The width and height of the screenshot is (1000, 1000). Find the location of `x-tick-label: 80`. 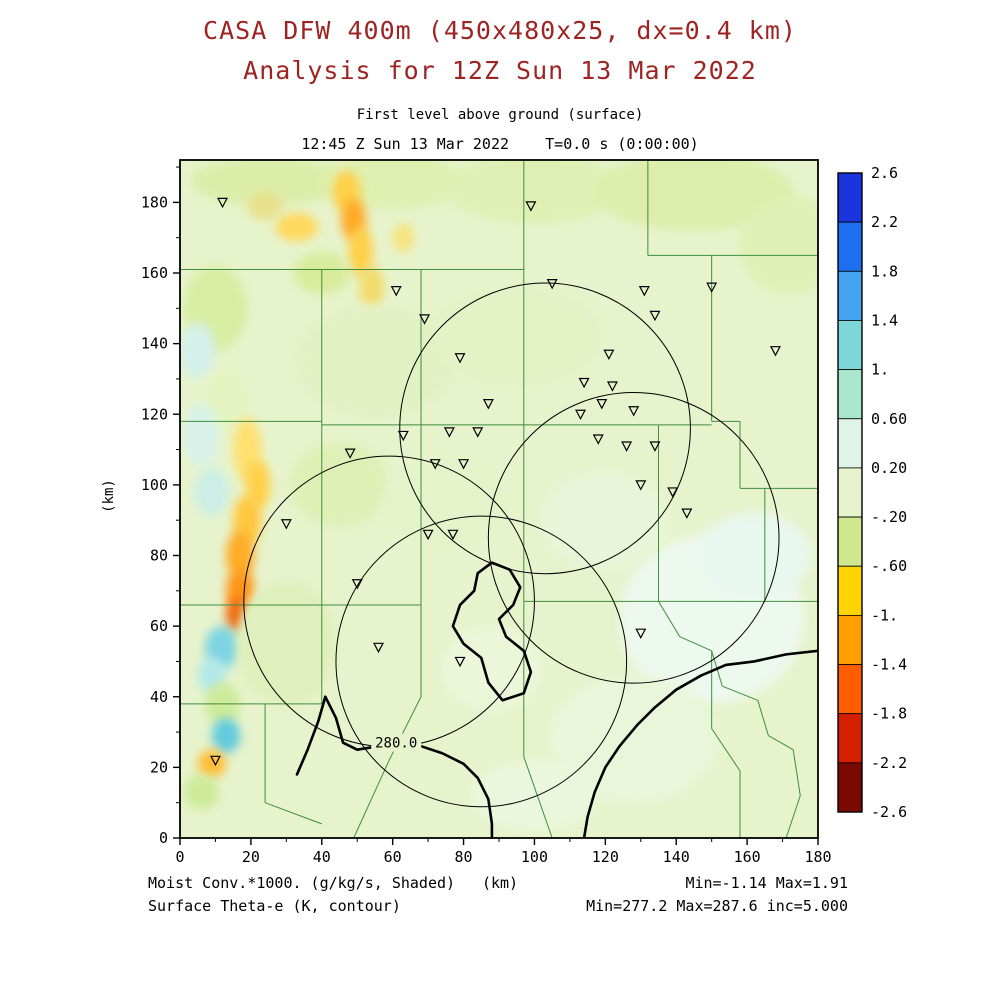

x-tick-label: 80 is located at coordinates (464, 857).